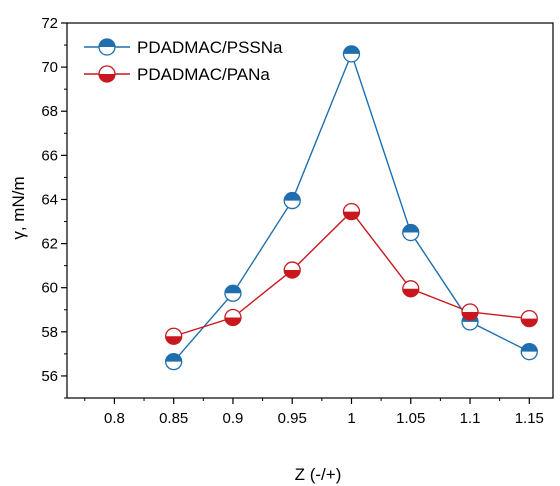 This screenshot has height=486, width=560. What do you see at coordinates (114, 418) in the screenshot?
I see `x-tick-label: 0.8` at bounding box center [114, 418].